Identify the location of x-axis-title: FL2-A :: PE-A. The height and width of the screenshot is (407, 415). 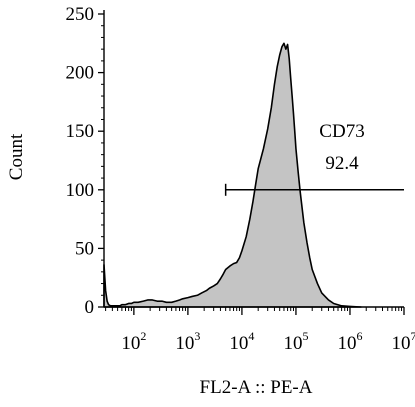
(256, 387).